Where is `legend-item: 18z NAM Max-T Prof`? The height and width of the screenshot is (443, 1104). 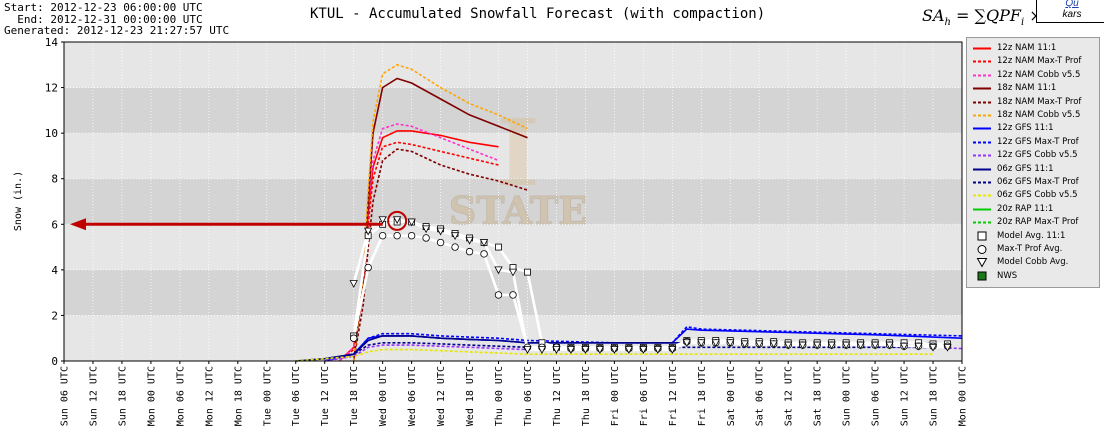
legend-item: 18z NAM Max-T Prof is located at coordinates (1034, 102).